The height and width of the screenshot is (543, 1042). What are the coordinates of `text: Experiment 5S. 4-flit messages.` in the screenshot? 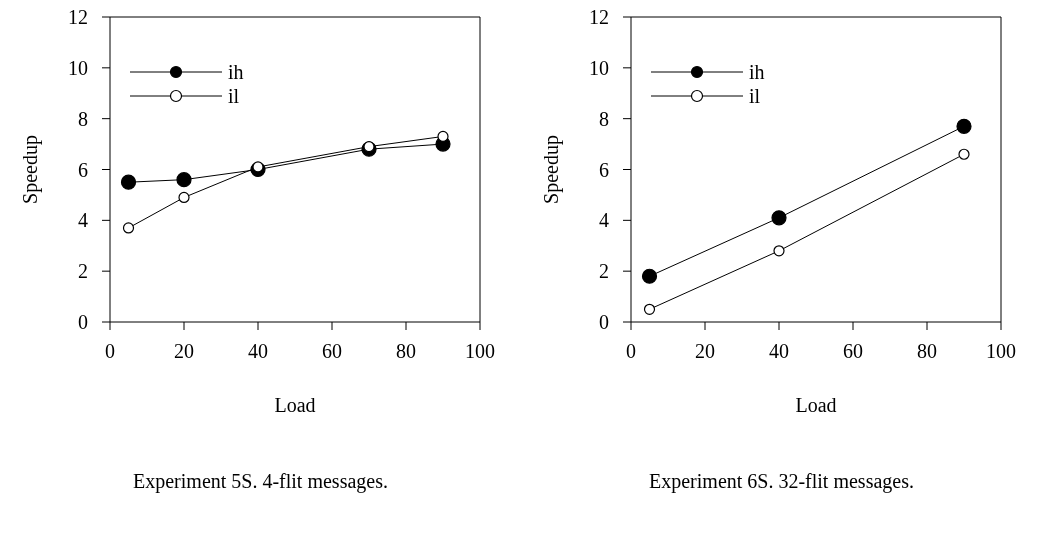 It's located at (260, 481).